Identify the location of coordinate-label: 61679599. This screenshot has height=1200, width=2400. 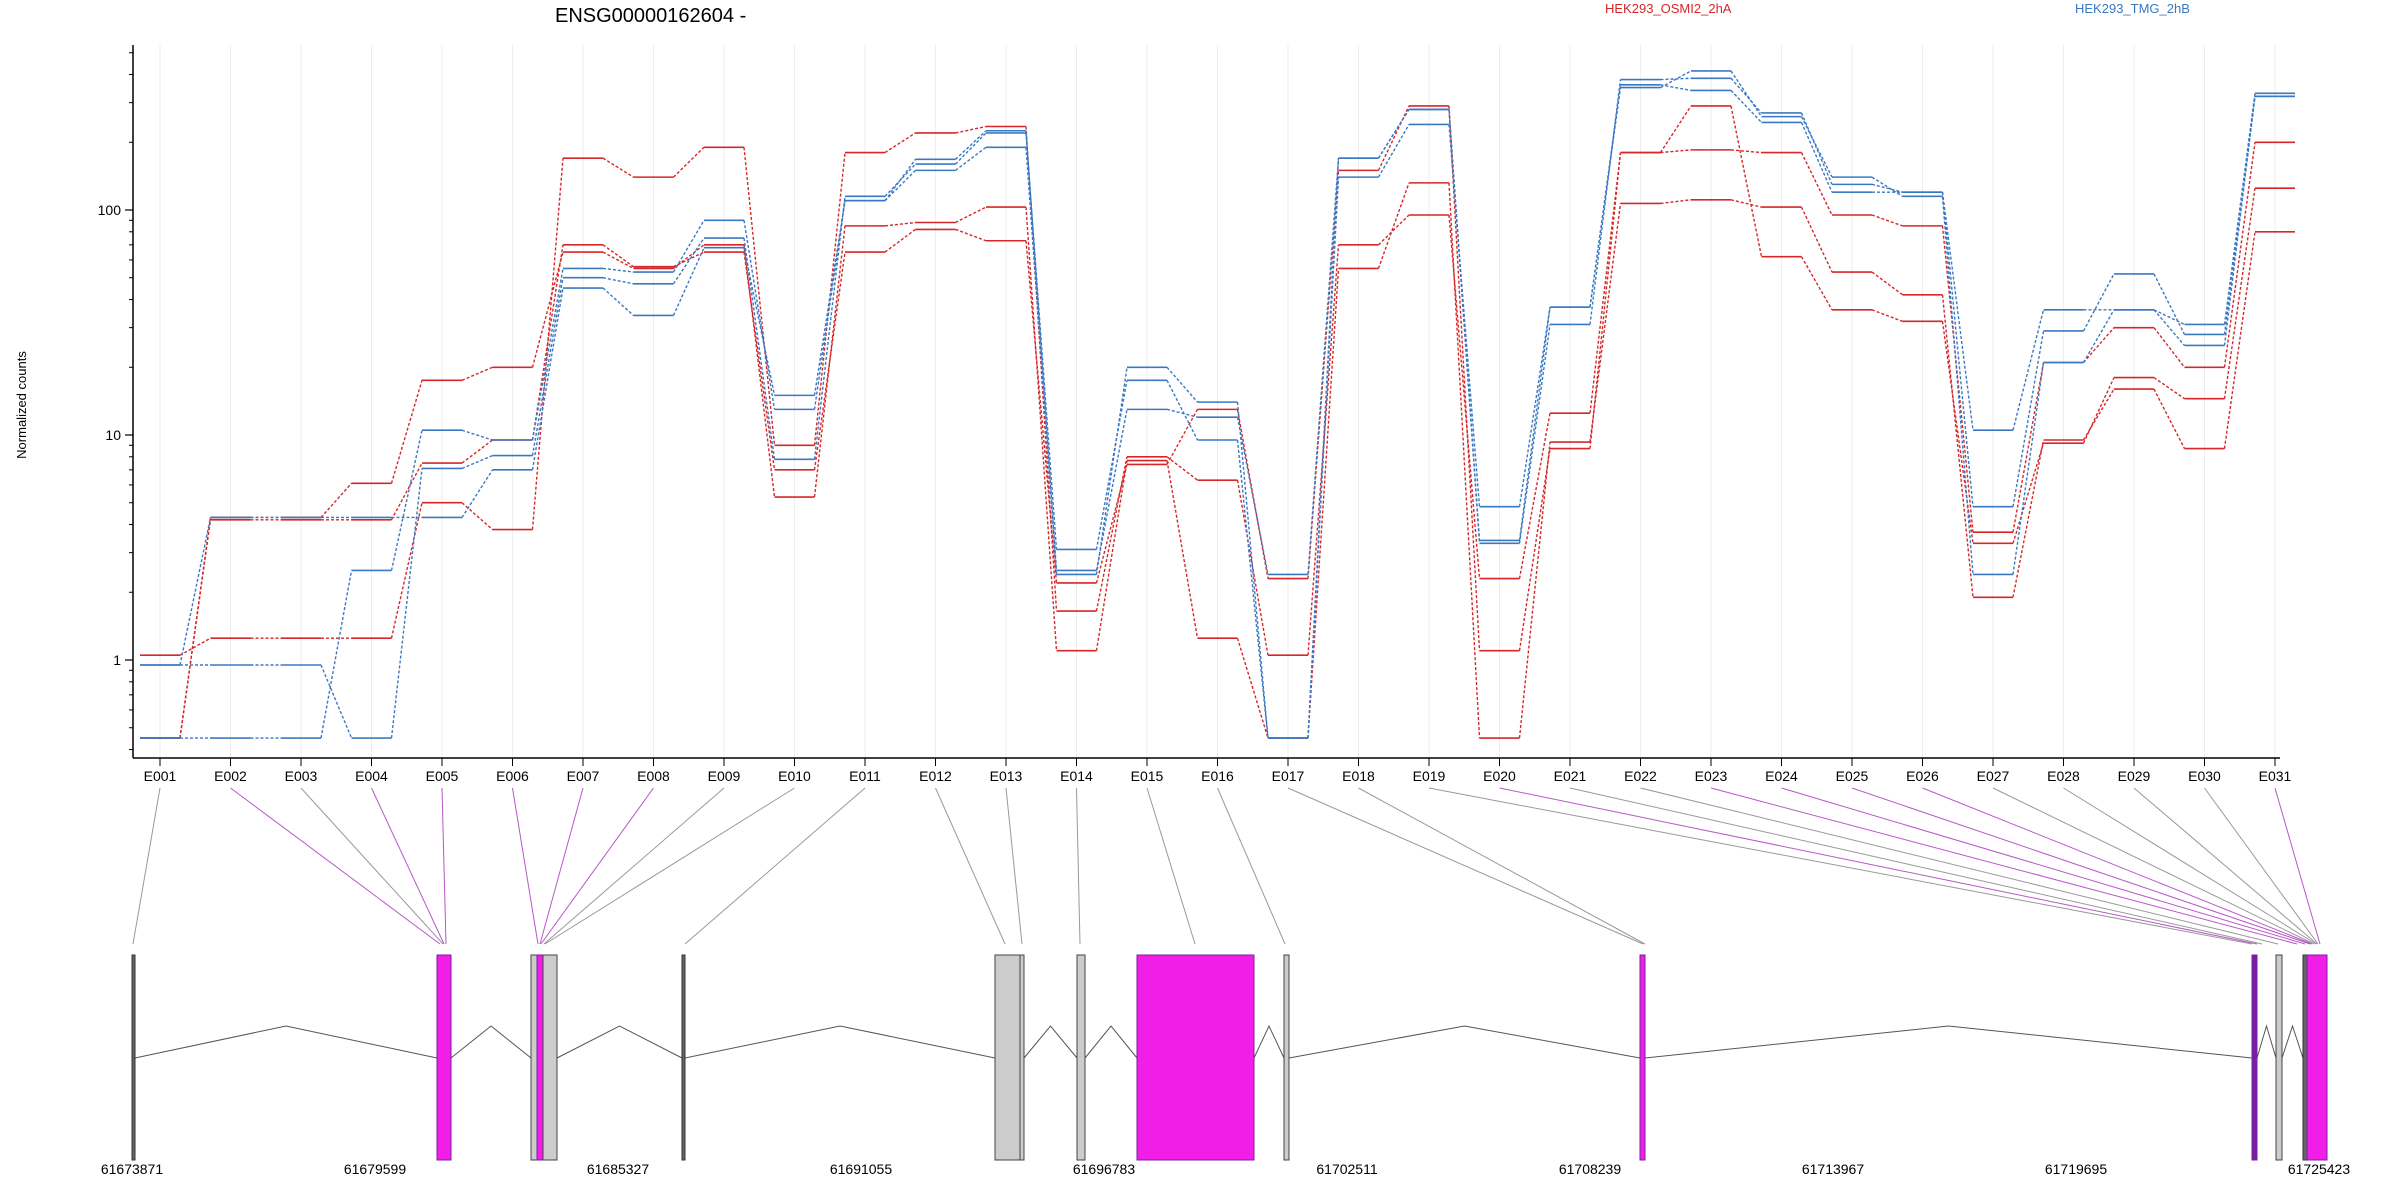
(375, 1169).